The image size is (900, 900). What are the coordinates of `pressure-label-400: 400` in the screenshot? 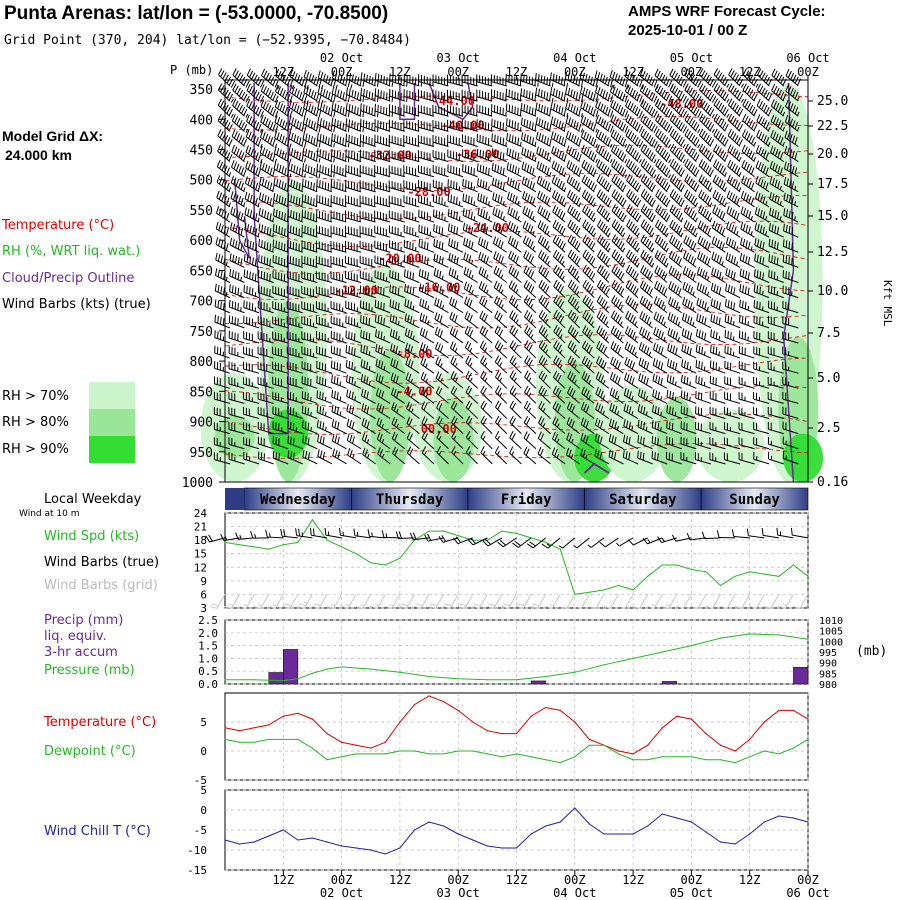 It's located at (201, 120).